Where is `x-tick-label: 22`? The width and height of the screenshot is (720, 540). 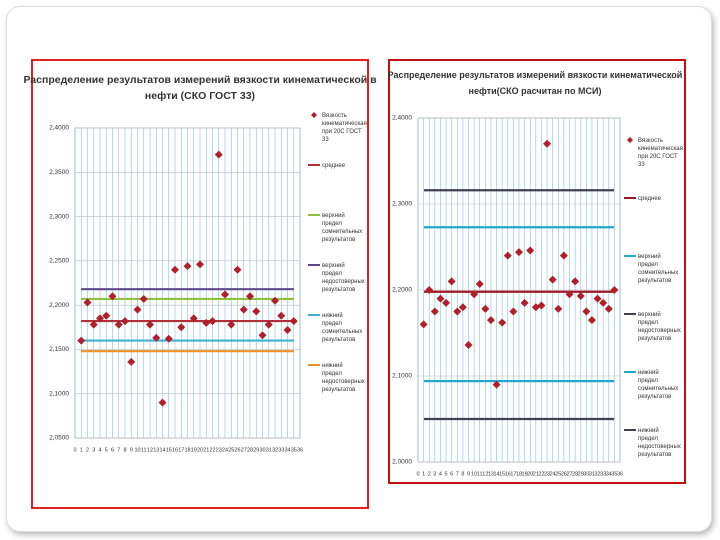 x-tick-label: 22 is located at coordinates (541, 474).